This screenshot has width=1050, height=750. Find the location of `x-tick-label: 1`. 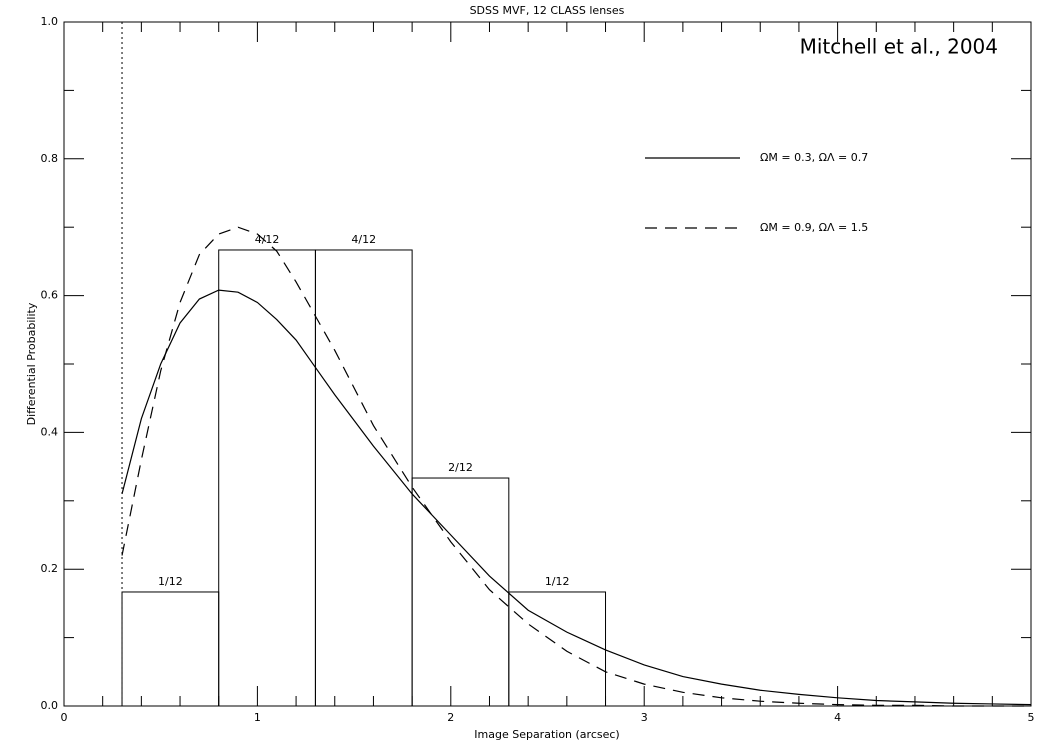

x-tick-label: 1 is located at coordinates (257, 717).